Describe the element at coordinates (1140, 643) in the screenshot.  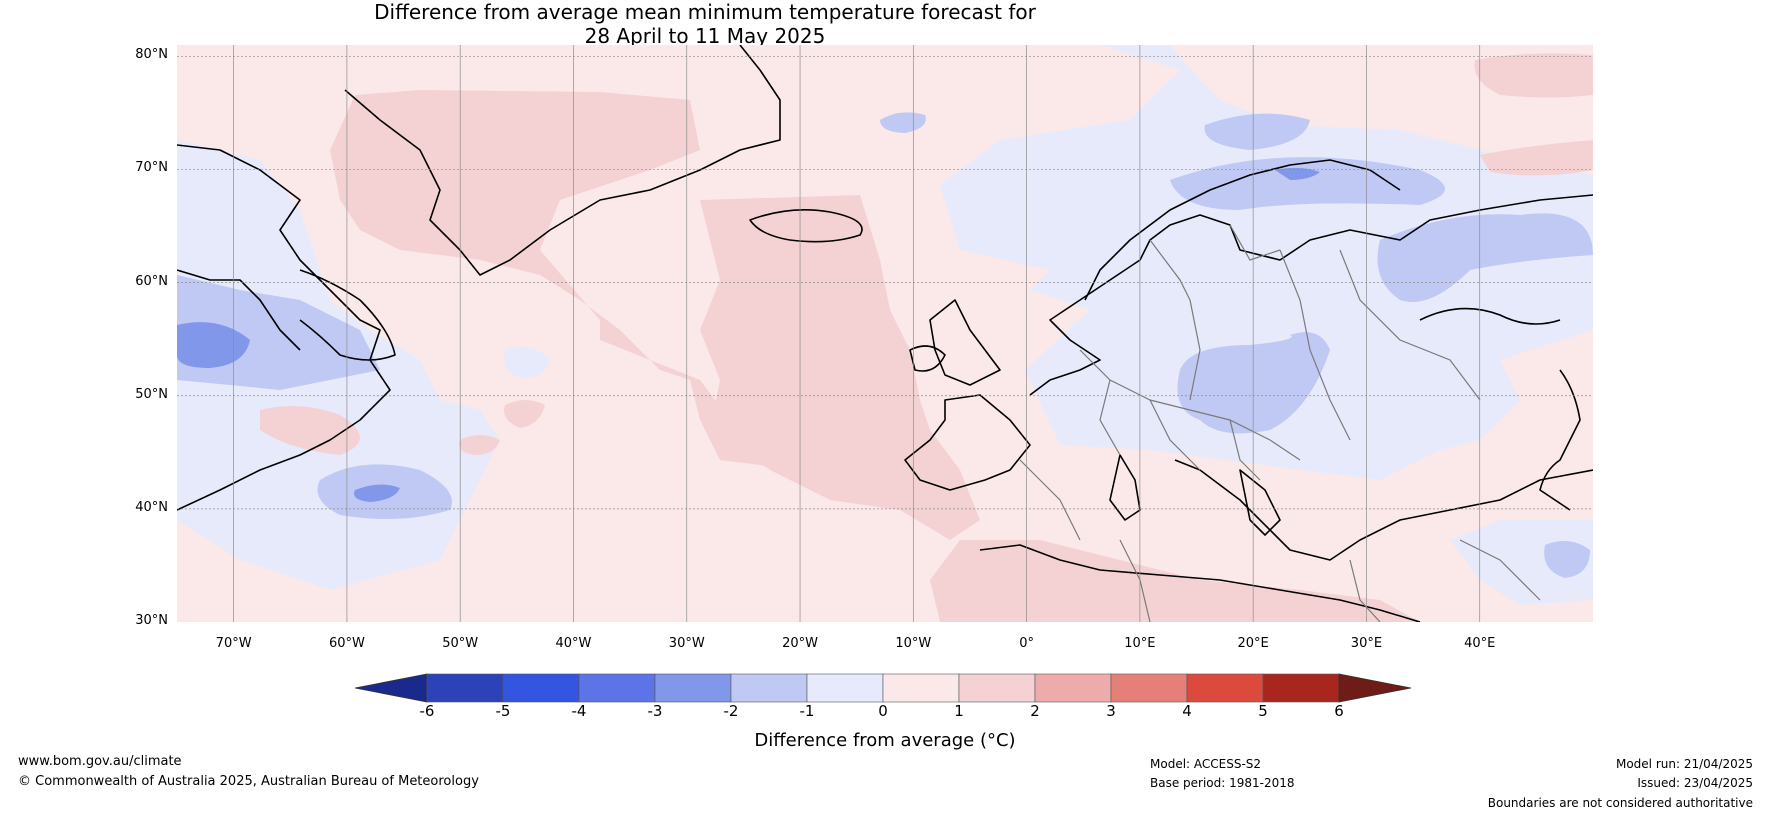
I see `longitude-label: 10°E` at that location.